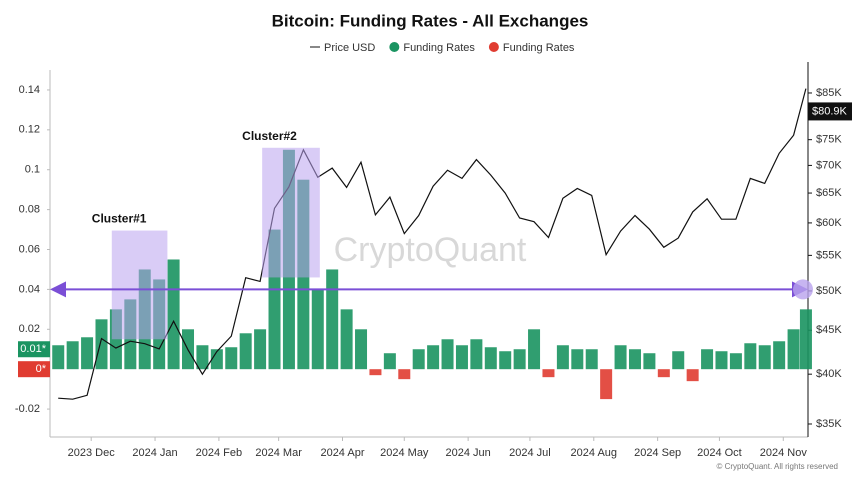  Describe the element at coordinates (154, 453) in the screenshot. I see `x-tick-label: 2024 Jan` at that location.